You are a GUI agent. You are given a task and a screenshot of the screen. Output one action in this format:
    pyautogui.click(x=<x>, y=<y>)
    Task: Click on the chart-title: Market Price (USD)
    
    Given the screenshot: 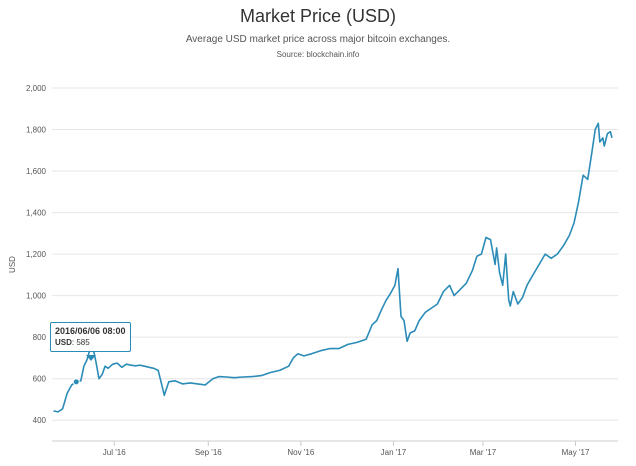 What is the action you would take?
    pyautogui.click(x=317, y=16)
    